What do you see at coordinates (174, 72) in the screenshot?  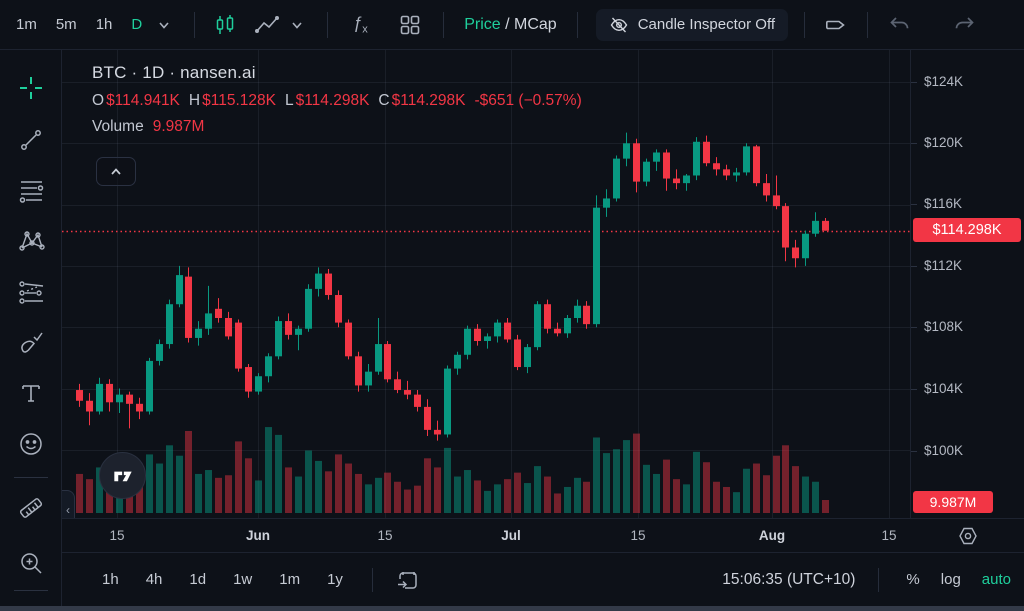 I see `symbol-title: BTC · 1D · nansen.ai` at bounding box center [174, 72].